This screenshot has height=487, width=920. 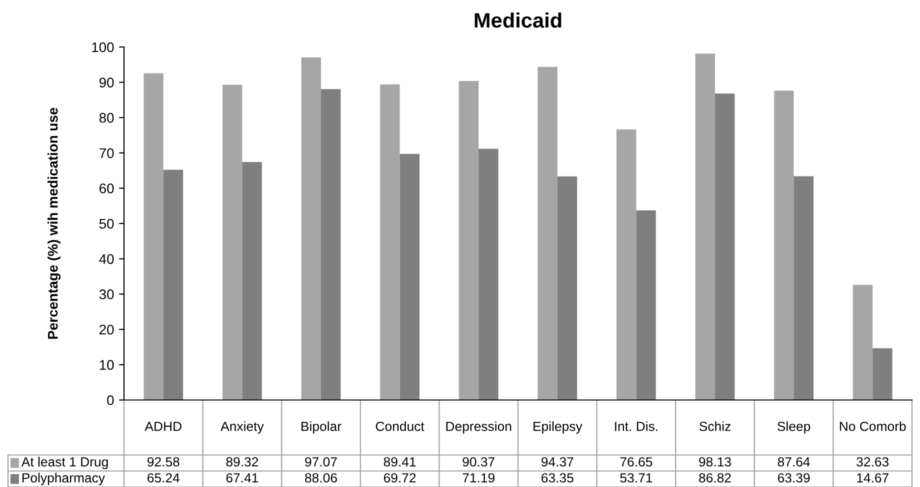 I want to click on data-label: 90.37, so click(x=478, y=462).